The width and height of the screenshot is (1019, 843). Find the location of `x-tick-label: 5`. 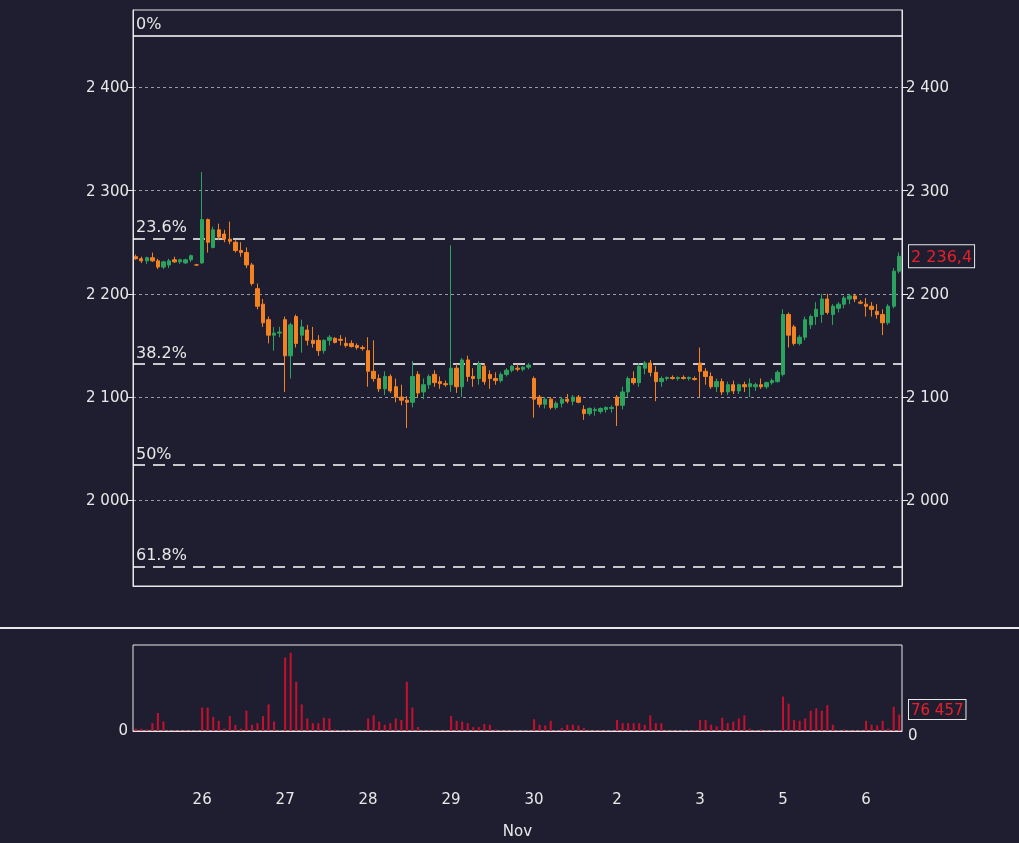

x-tick-label: 5 is located at coordinates (783, 798).